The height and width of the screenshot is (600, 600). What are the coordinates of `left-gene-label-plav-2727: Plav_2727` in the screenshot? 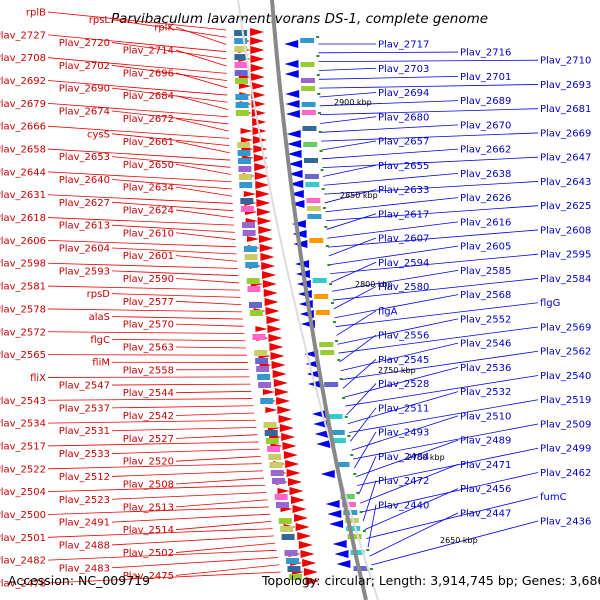 It's located at (23, 35).